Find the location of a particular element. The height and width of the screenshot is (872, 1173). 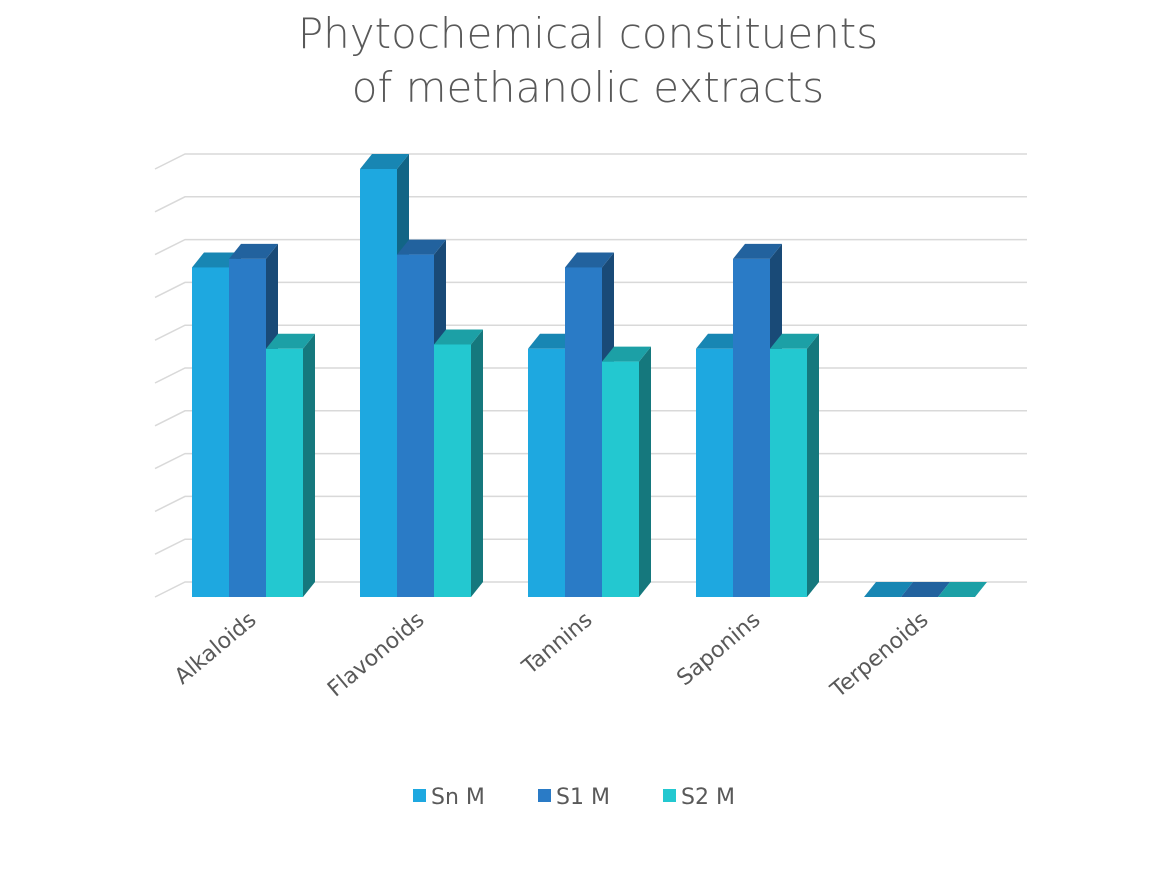

title-line: Phytochemical constituents is located at coordinates (588, 33).